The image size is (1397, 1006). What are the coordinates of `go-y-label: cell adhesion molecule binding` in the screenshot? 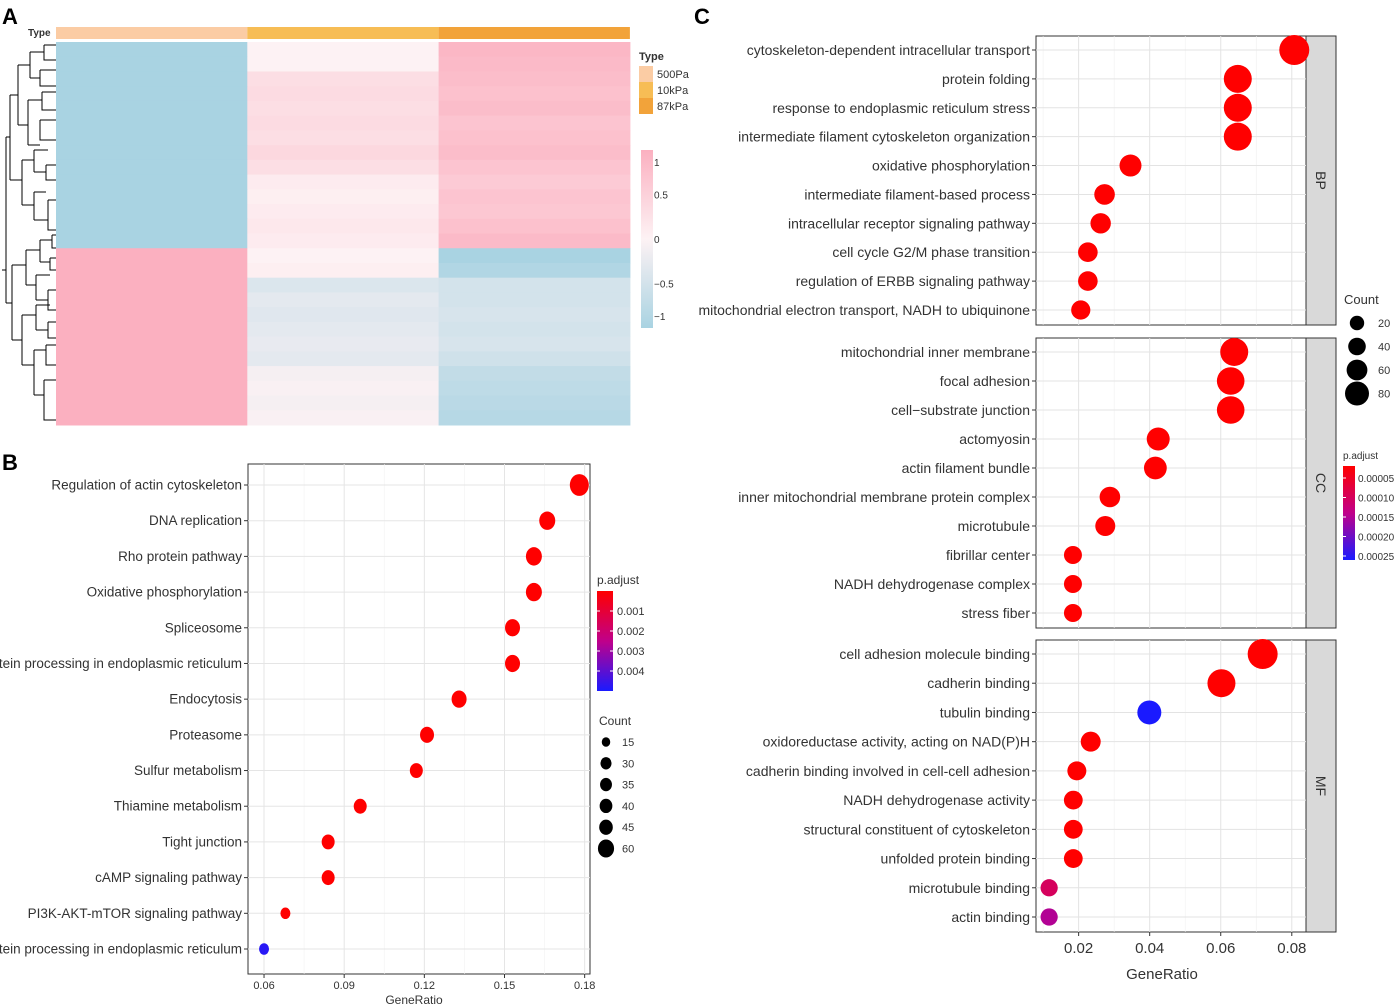 It's located at (934, 654).